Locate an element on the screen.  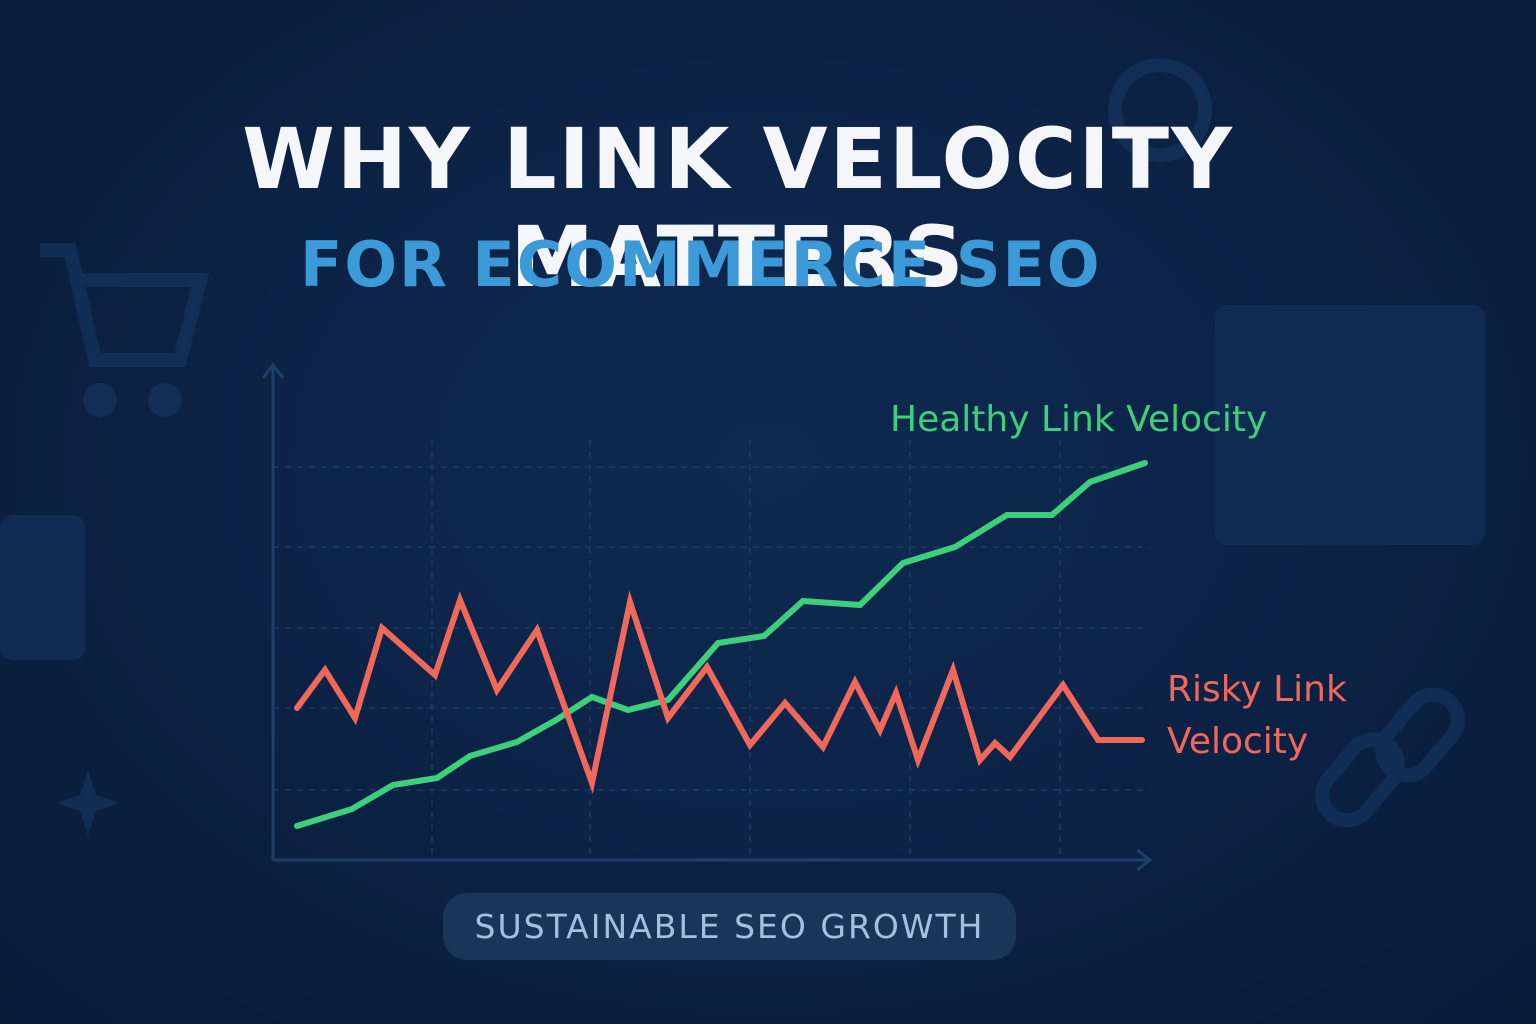
badge: SUSTAINABLE SEO GROWTH is located at coordinates (729, 926).